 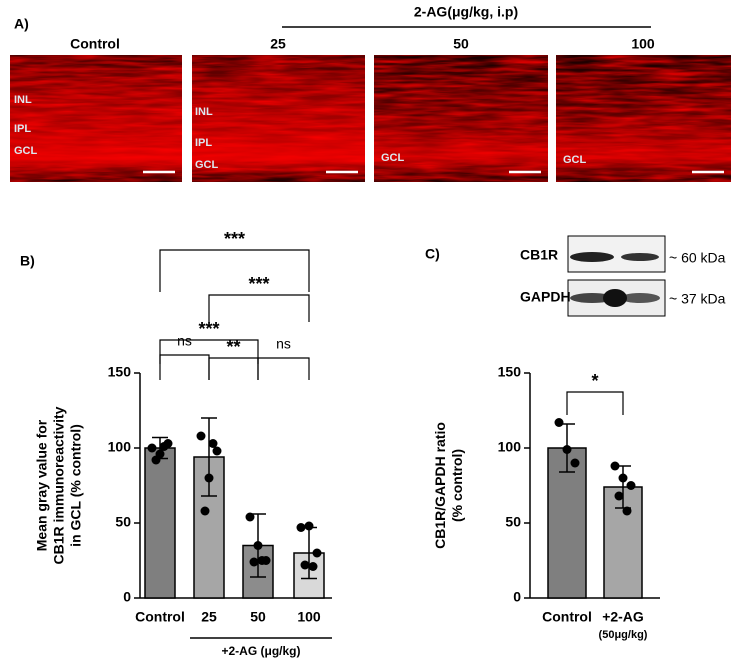 I want to click on x-tick-label: 50, so click(x=258, y=617).